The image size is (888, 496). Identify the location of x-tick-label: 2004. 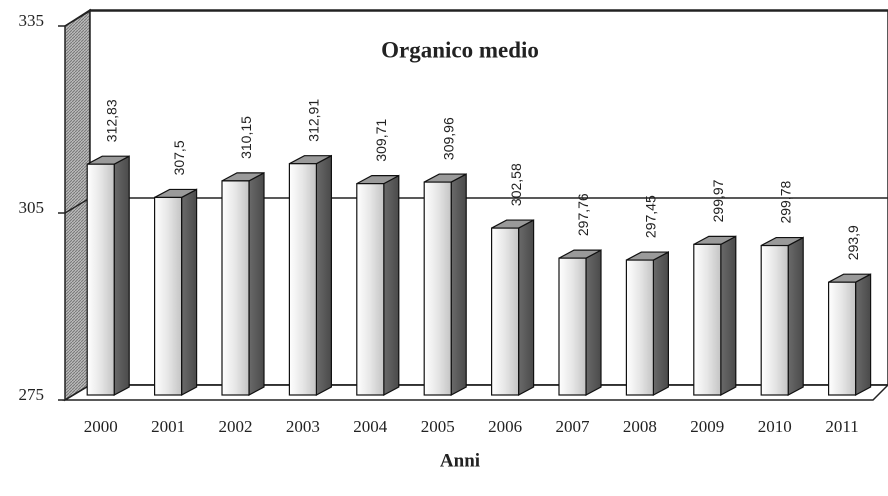
(370, 426).